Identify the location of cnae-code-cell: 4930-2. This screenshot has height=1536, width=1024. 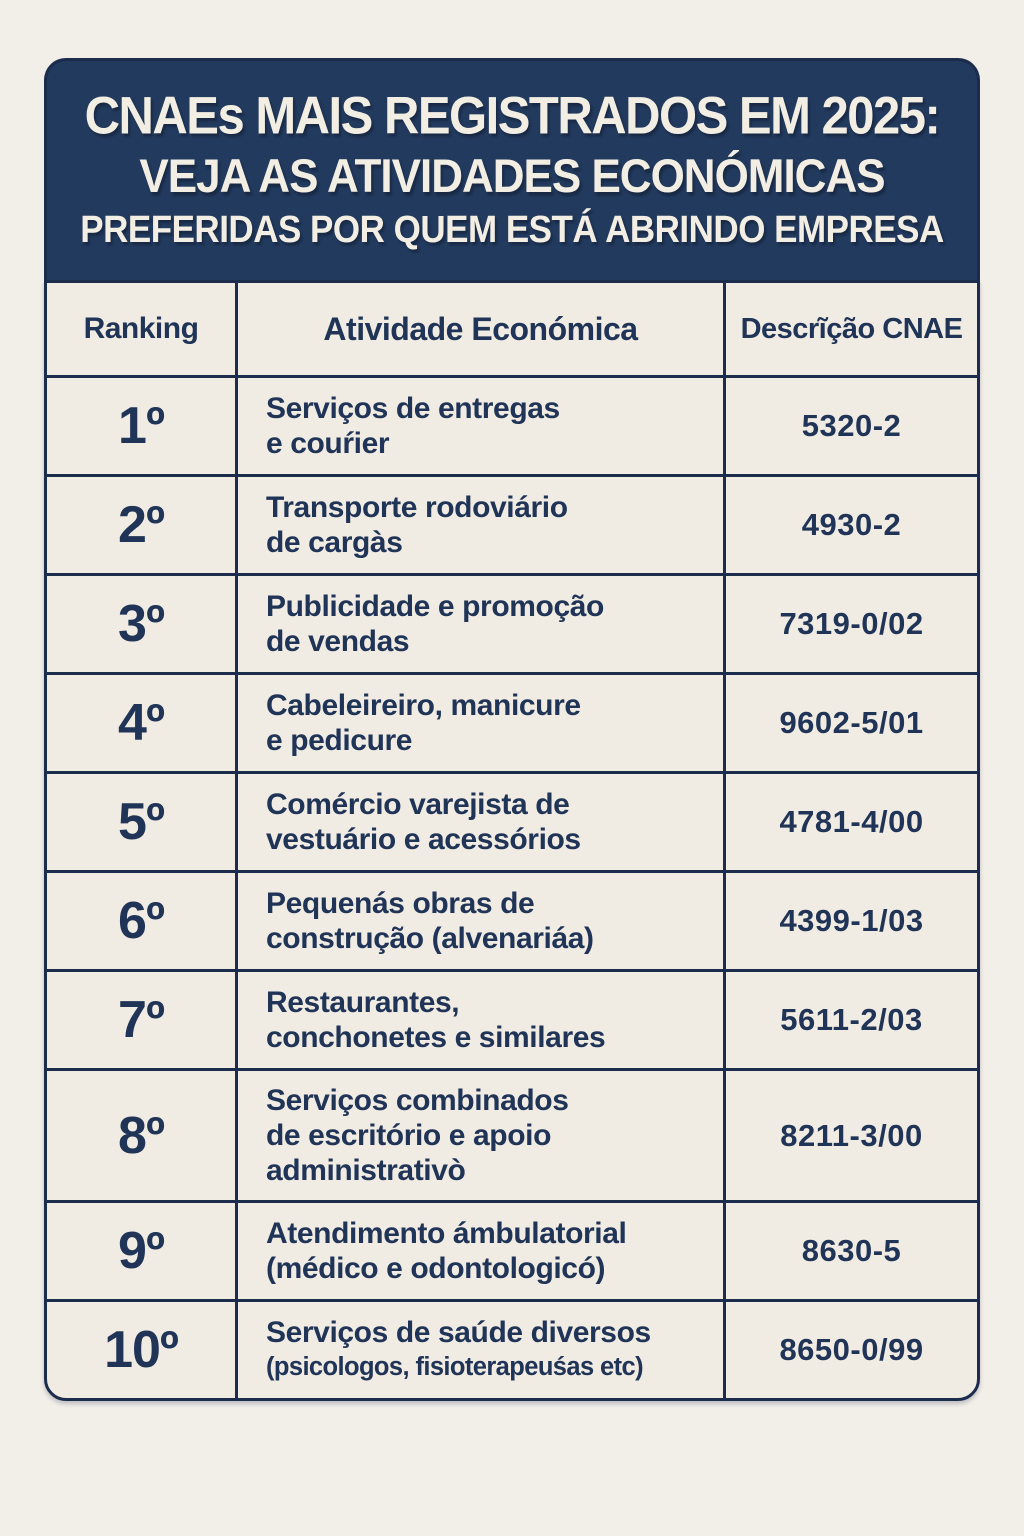
(850, 525).